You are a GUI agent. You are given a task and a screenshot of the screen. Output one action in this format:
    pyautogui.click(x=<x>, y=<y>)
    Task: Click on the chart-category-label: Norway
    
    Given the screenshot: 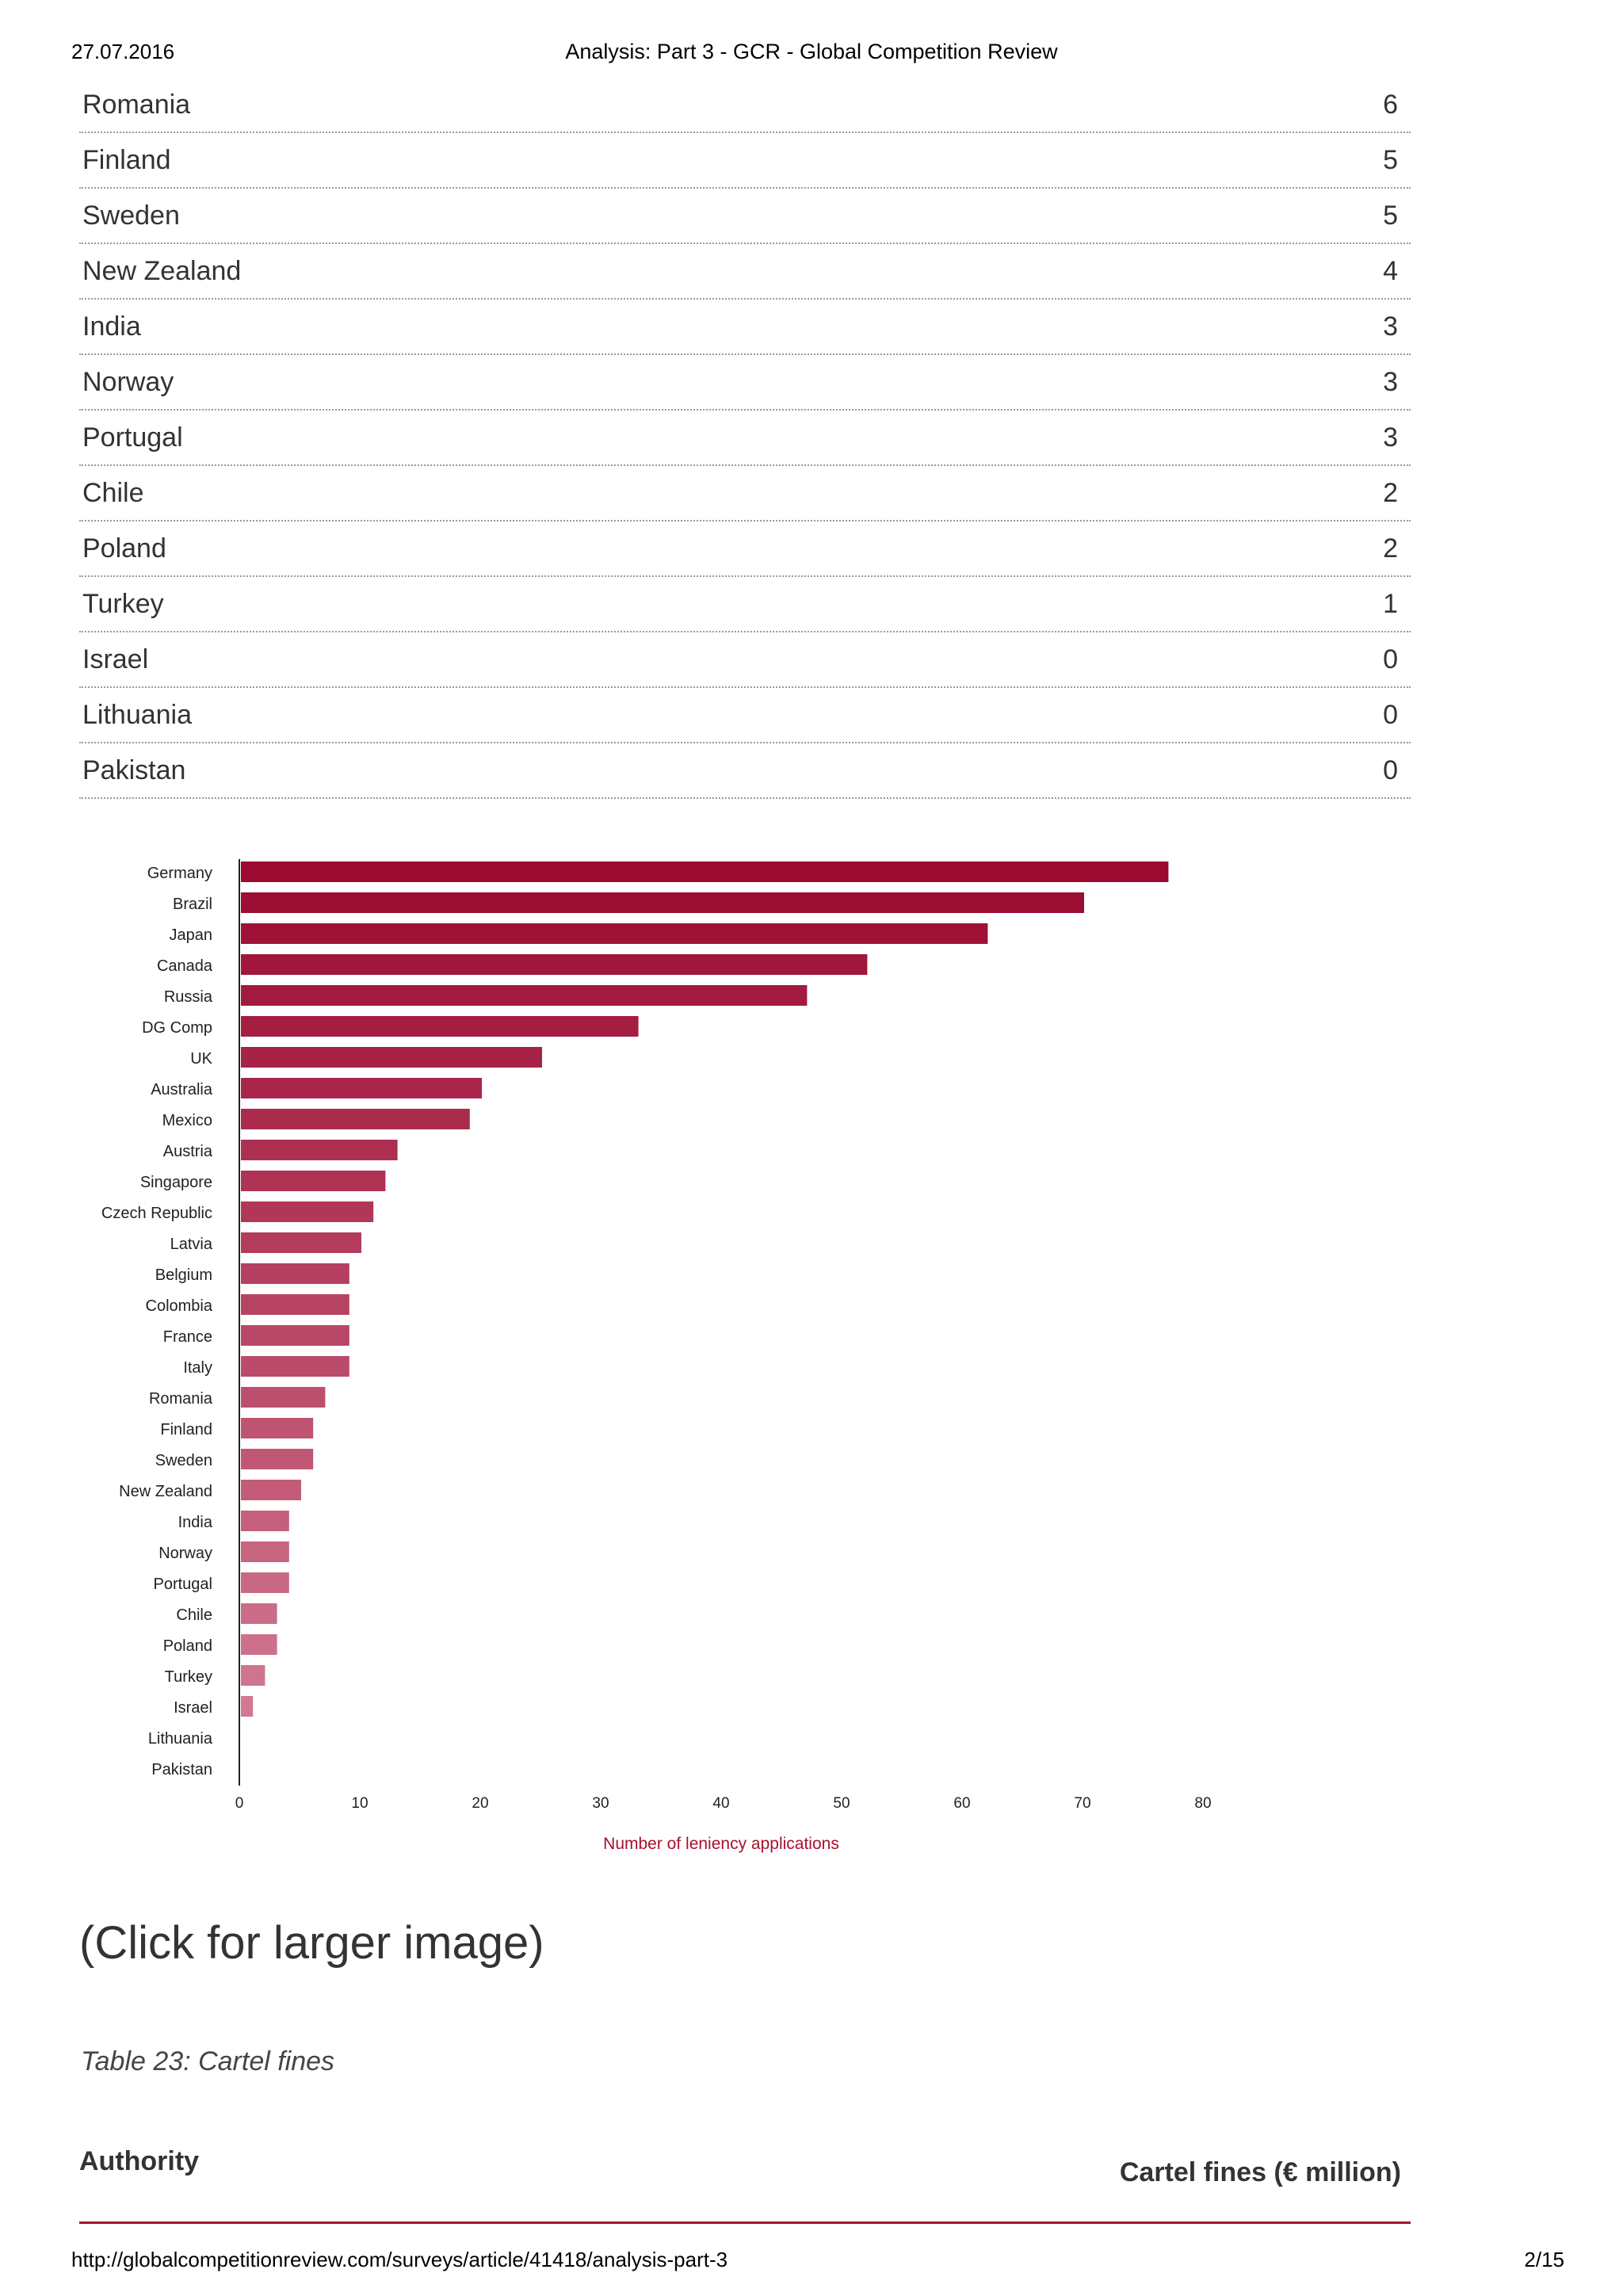 What is the action you would take?
    pyautogui.click(x=185, y=1553)
    